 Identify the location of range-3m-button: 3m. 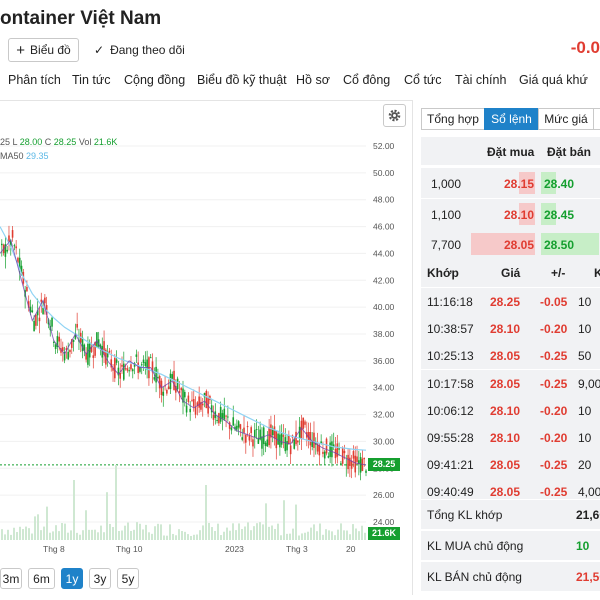
(11, 578).